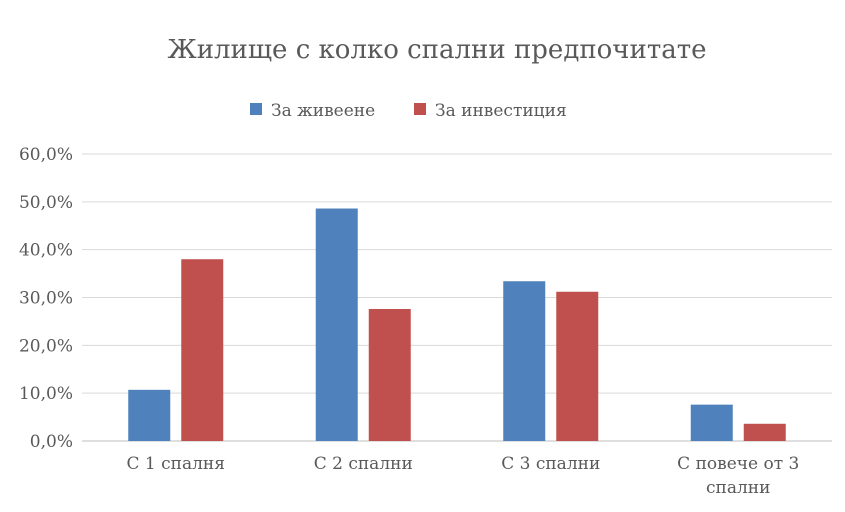 The width and height of the screenshot is (845, 512). Describe the element at coordinates (46, 203) in the screenshot. I see `y-tick-label: 50,0%` at that location.